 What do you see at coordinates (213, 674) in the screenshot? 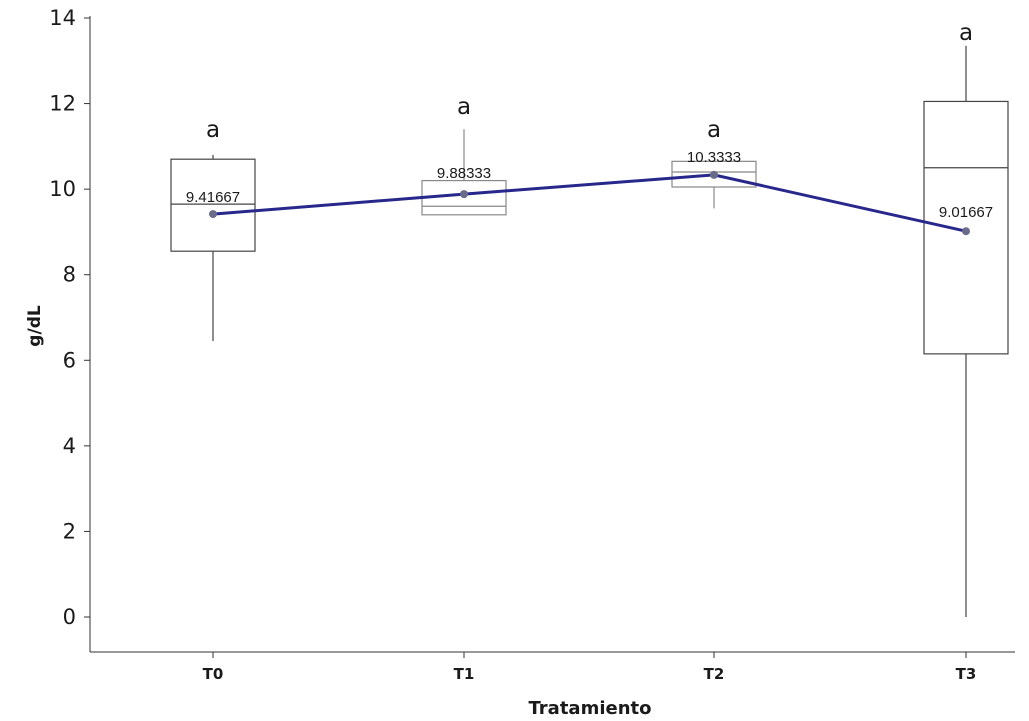
I see `x-tick-label: T0` at bounding box center [213, 674].